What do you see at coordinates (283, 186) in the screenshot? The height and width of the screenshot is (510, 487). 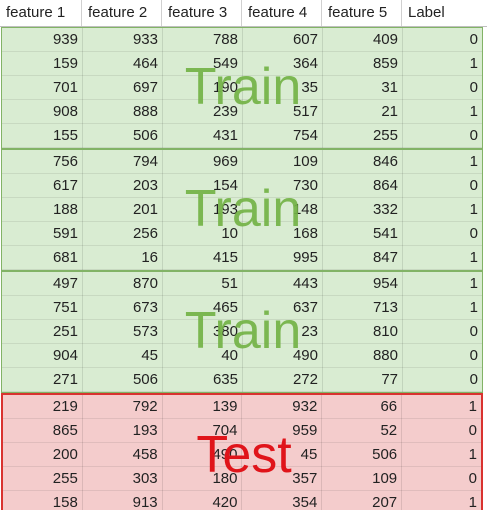 I see `table-cell: 730` at bounding box center [283, 186].